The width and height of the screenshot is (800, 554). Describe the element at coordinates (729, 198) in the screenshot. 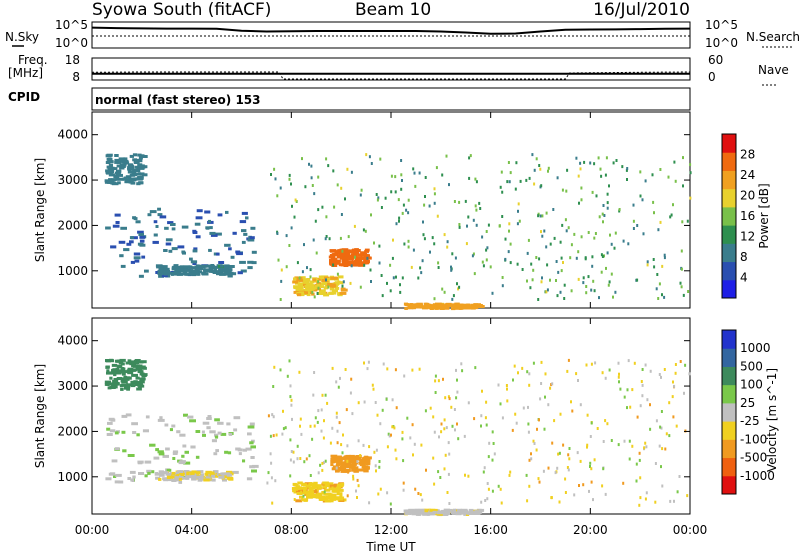

I see `power-colorbar-swatch` at that location.